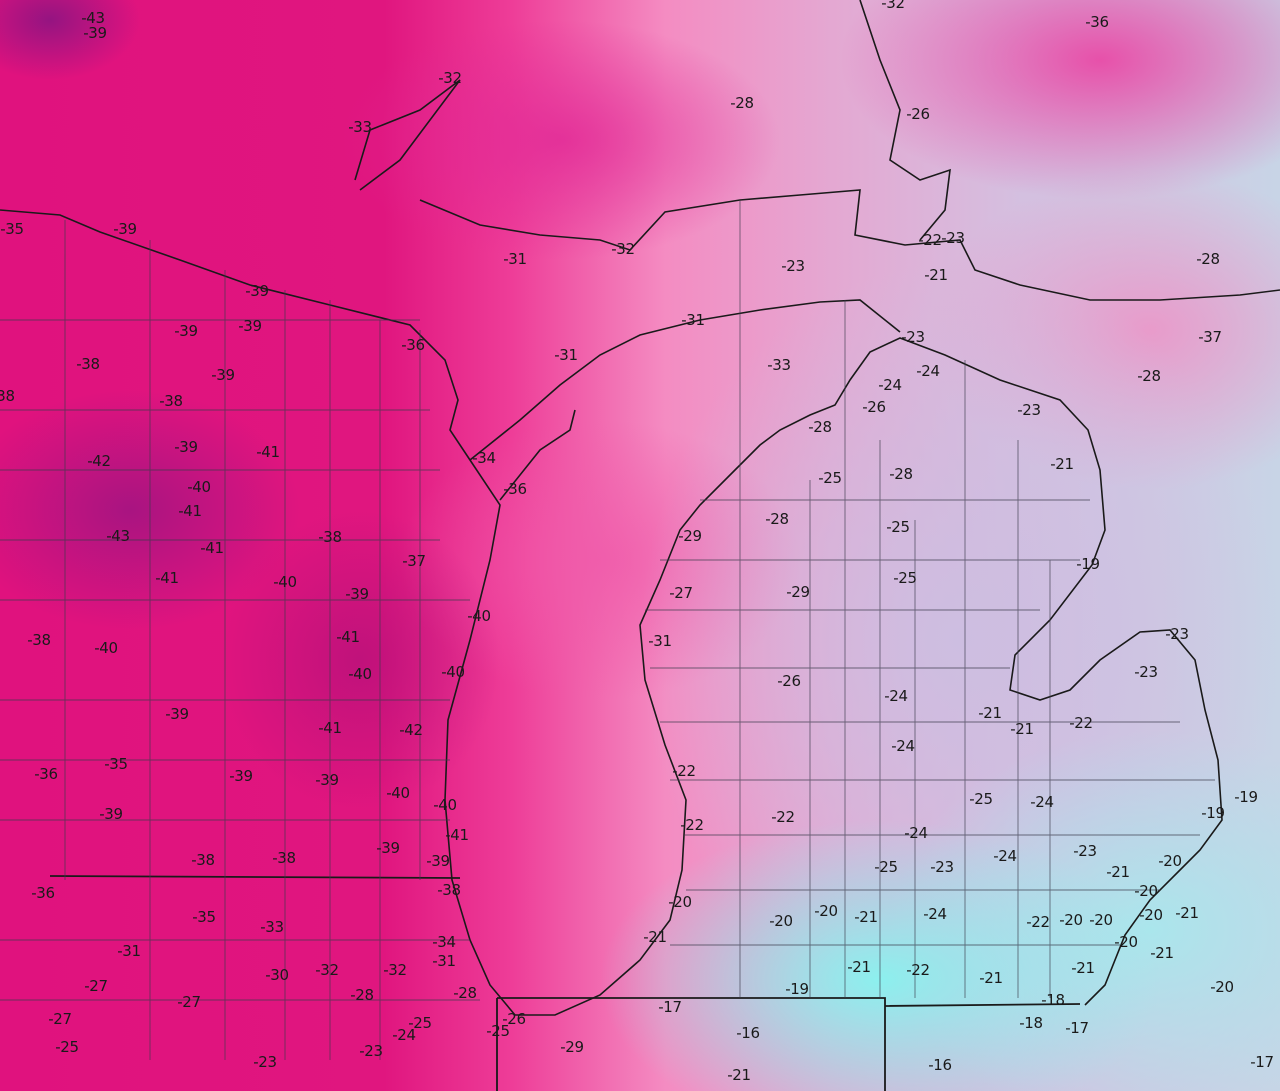 This screenshot has height=1091, width=1280. What do you see at coordinates (797, 989) in the screenshot?
I see `temperature-label: -19` at bounding box center [797, 989].